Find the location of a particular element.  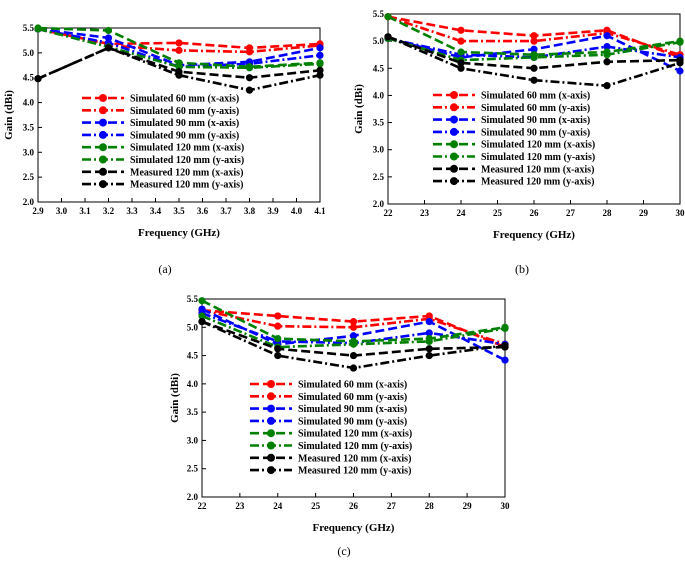

x-tick-label: 27 is located at coordinates (571, 213).